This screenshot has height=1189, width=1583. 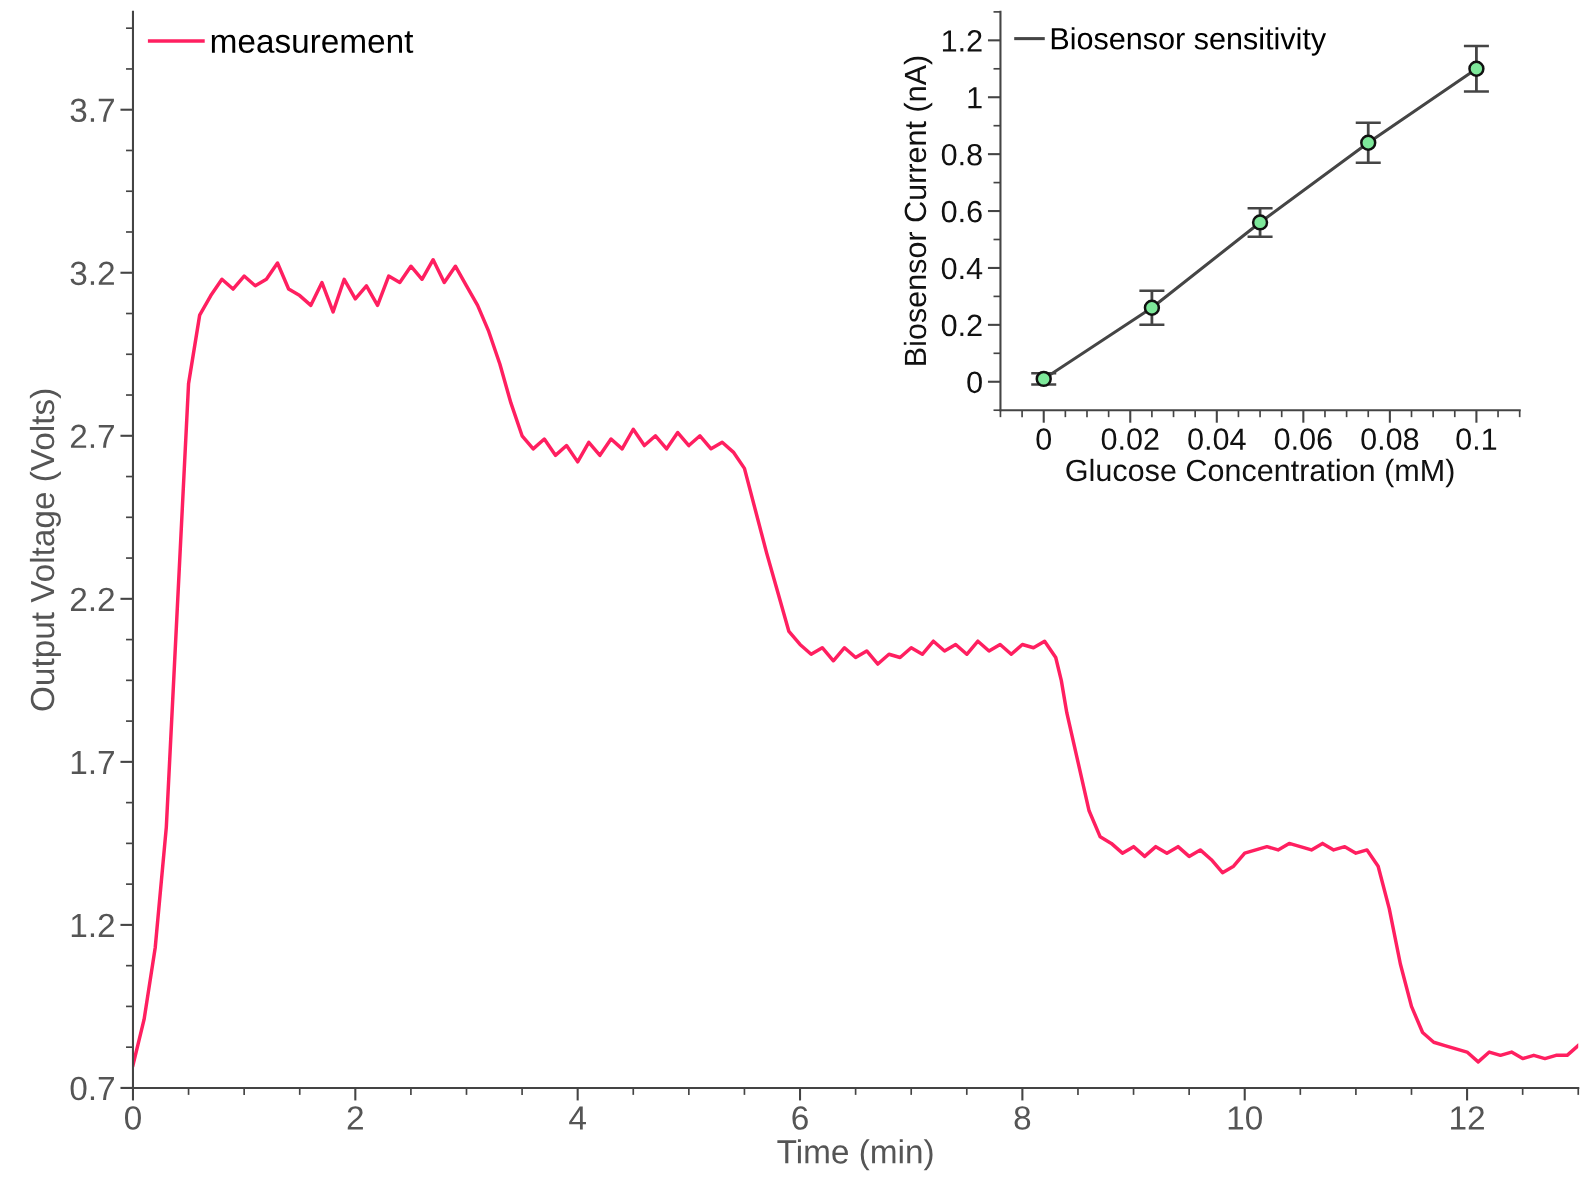 I want to click on x-tick-label: 4, so click(x=577, y=1118).